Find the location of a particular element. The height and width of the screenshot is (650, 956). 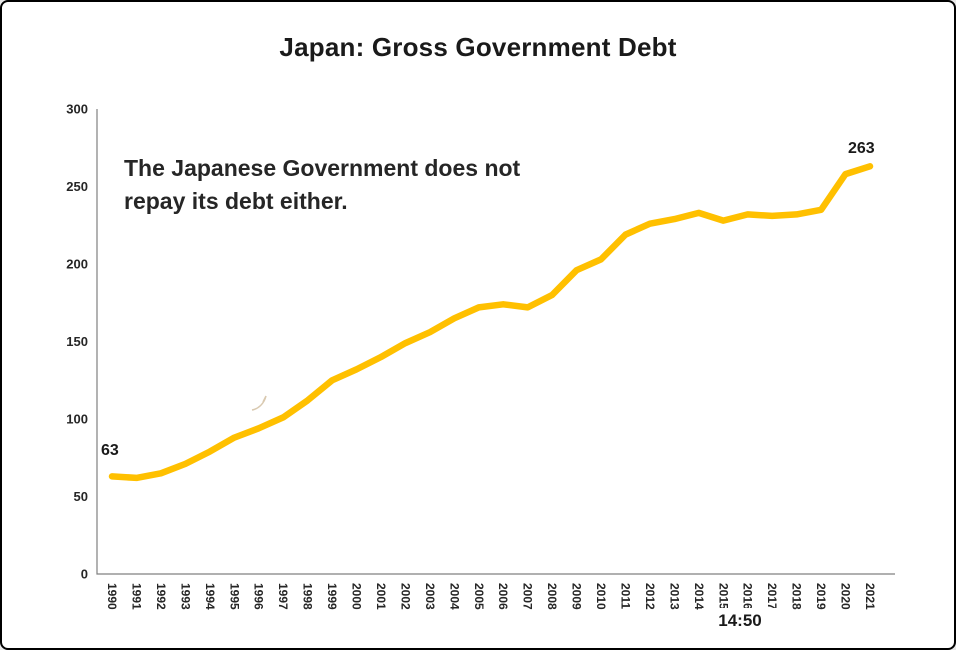

x-axis-tick-label: 2019 is located at coordinates (821, 596).